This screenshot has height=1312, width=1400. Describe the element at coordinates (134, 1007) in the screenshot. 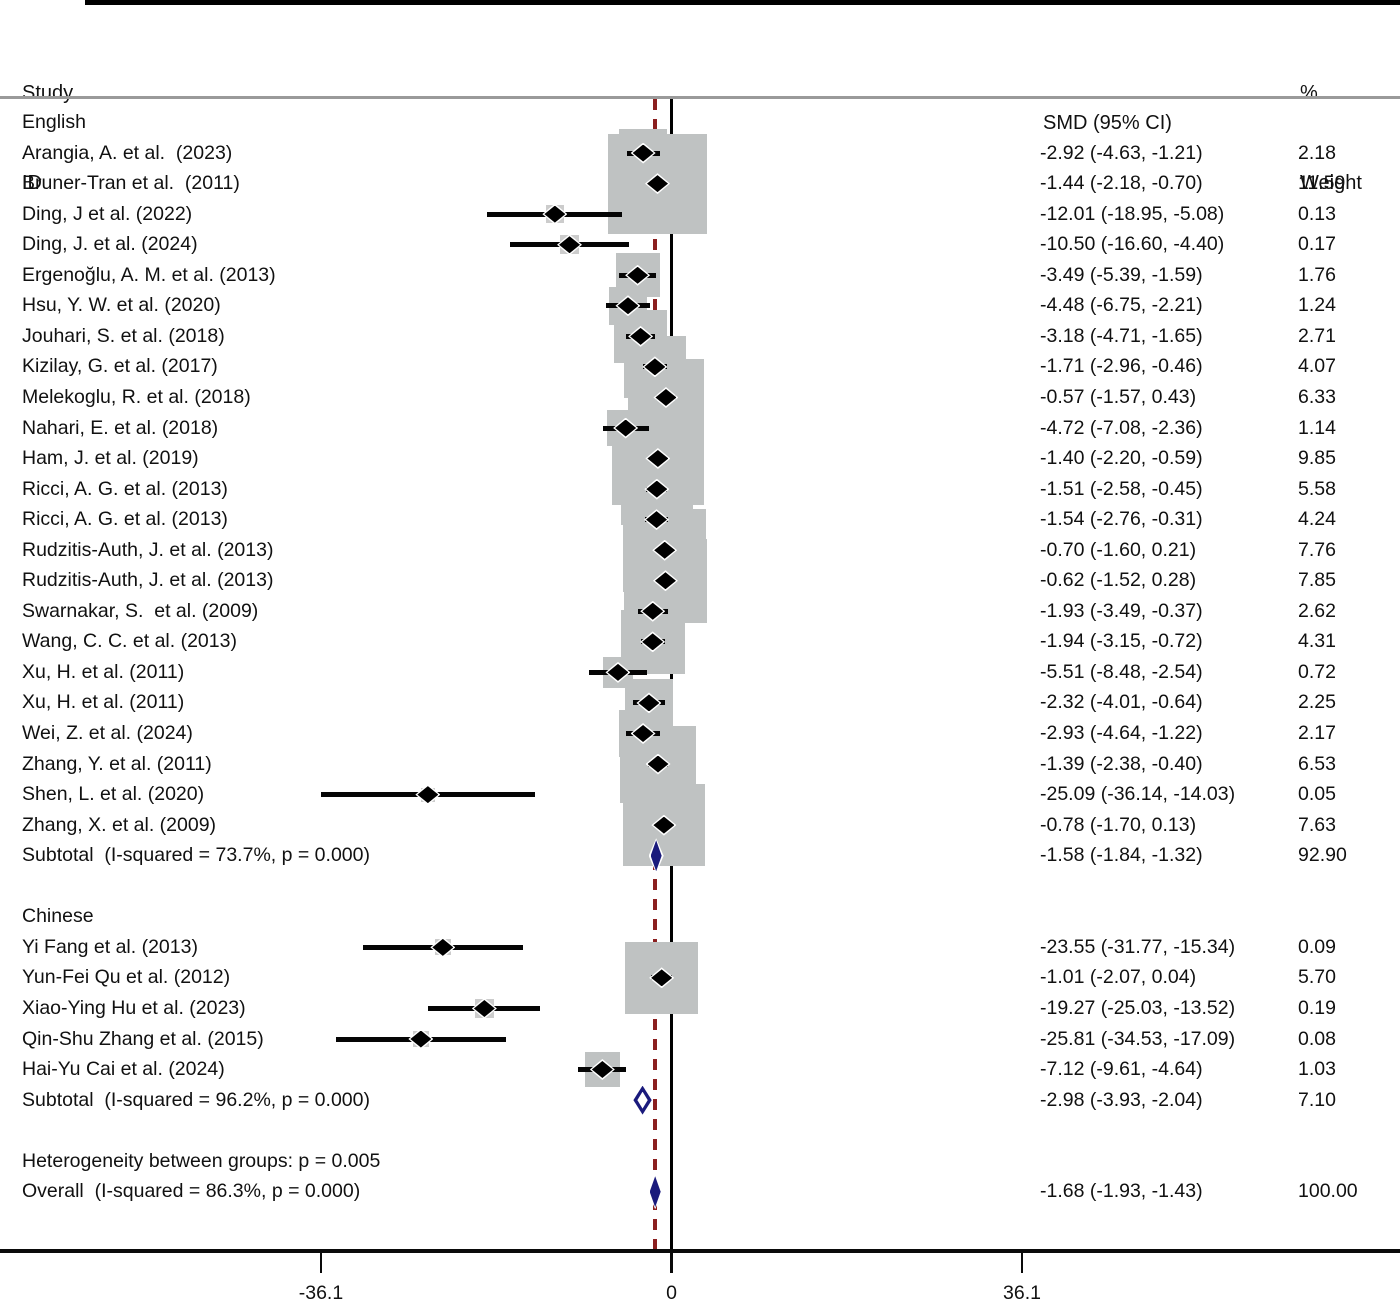

I see `study-label: Xiao-Ying Hu et al. (2023)` at that location.